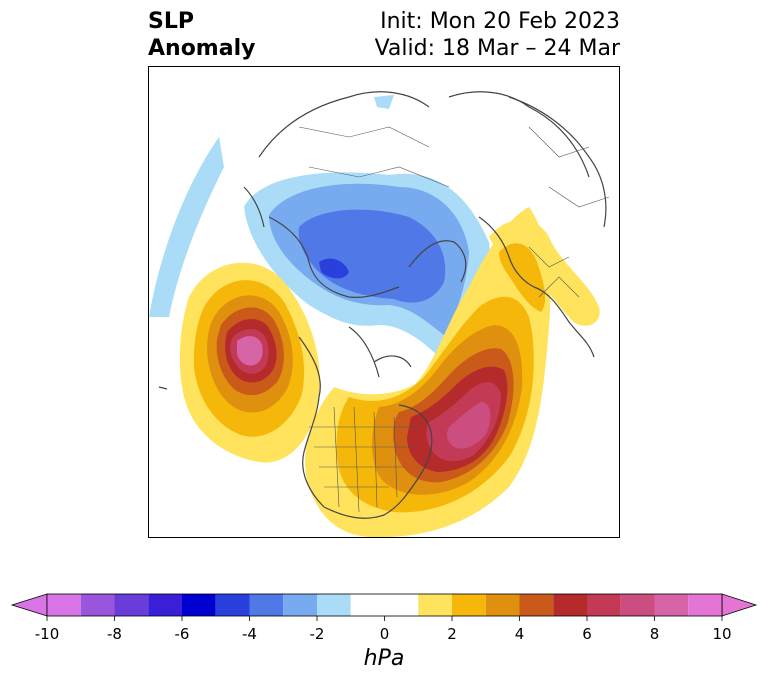  I want to click on neg-anomaly-arctic, so click(367, 232).